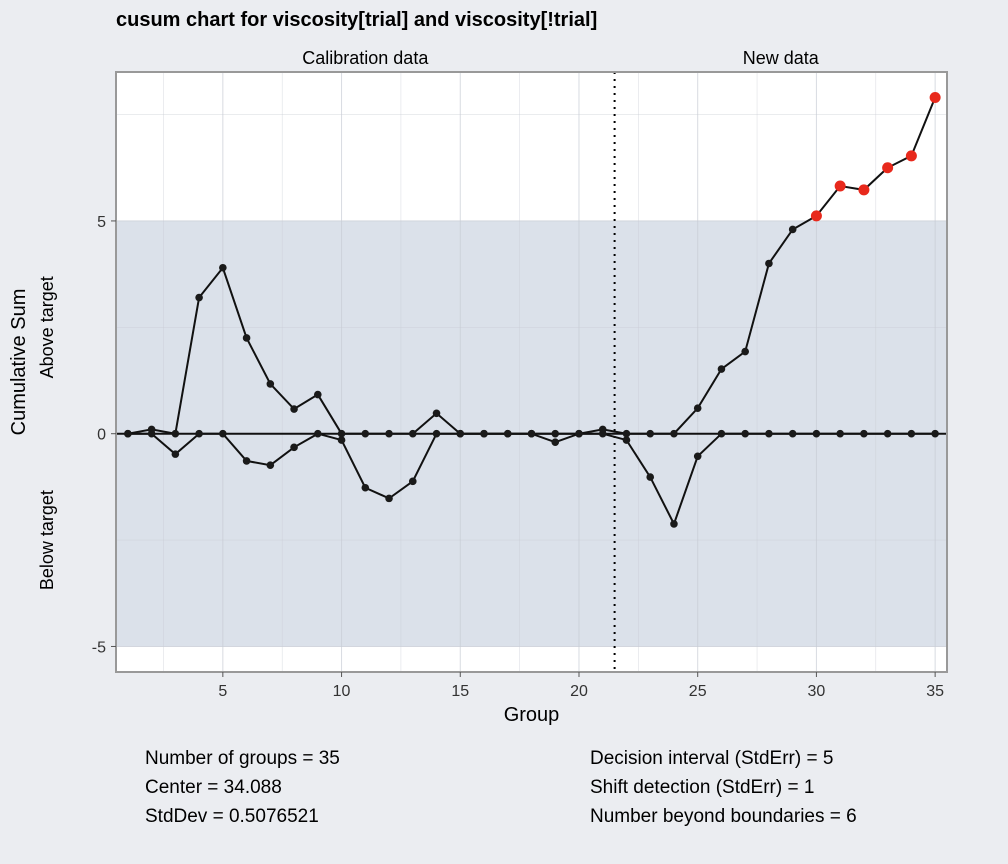  What do you see at coordinates (242, 758) in the screenshot?
I see `stat-number-of-groups: Number of groups = 35` at bounding box center [242, 758].